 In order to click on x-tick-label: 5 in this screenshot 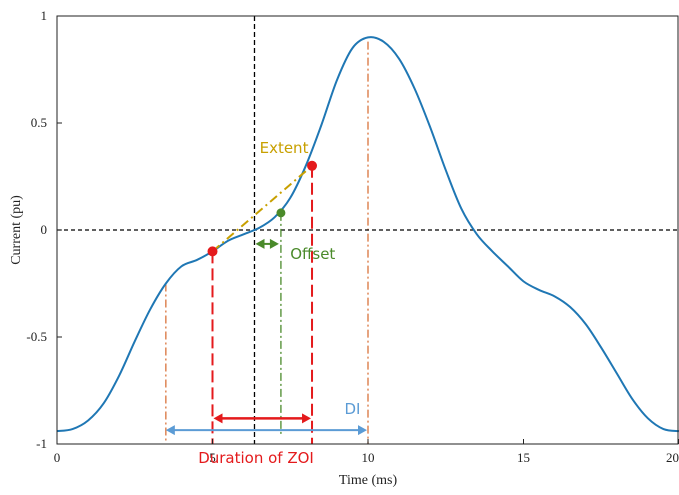, I will do `click(212, 457)`.